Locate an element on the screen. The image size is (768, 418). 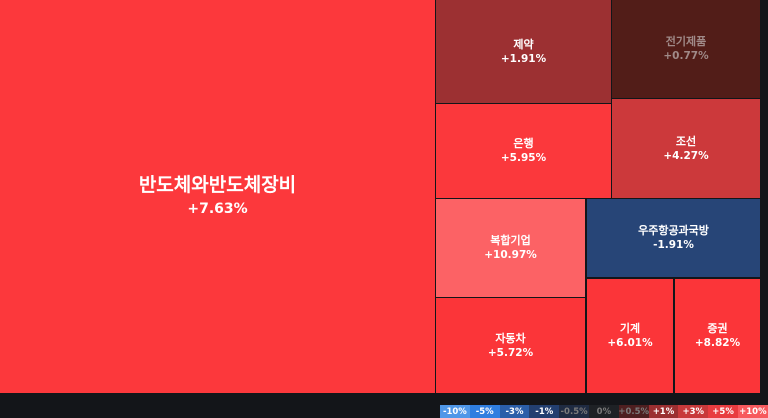
legend-swatch: +1% is located at coordinates (663, 411).